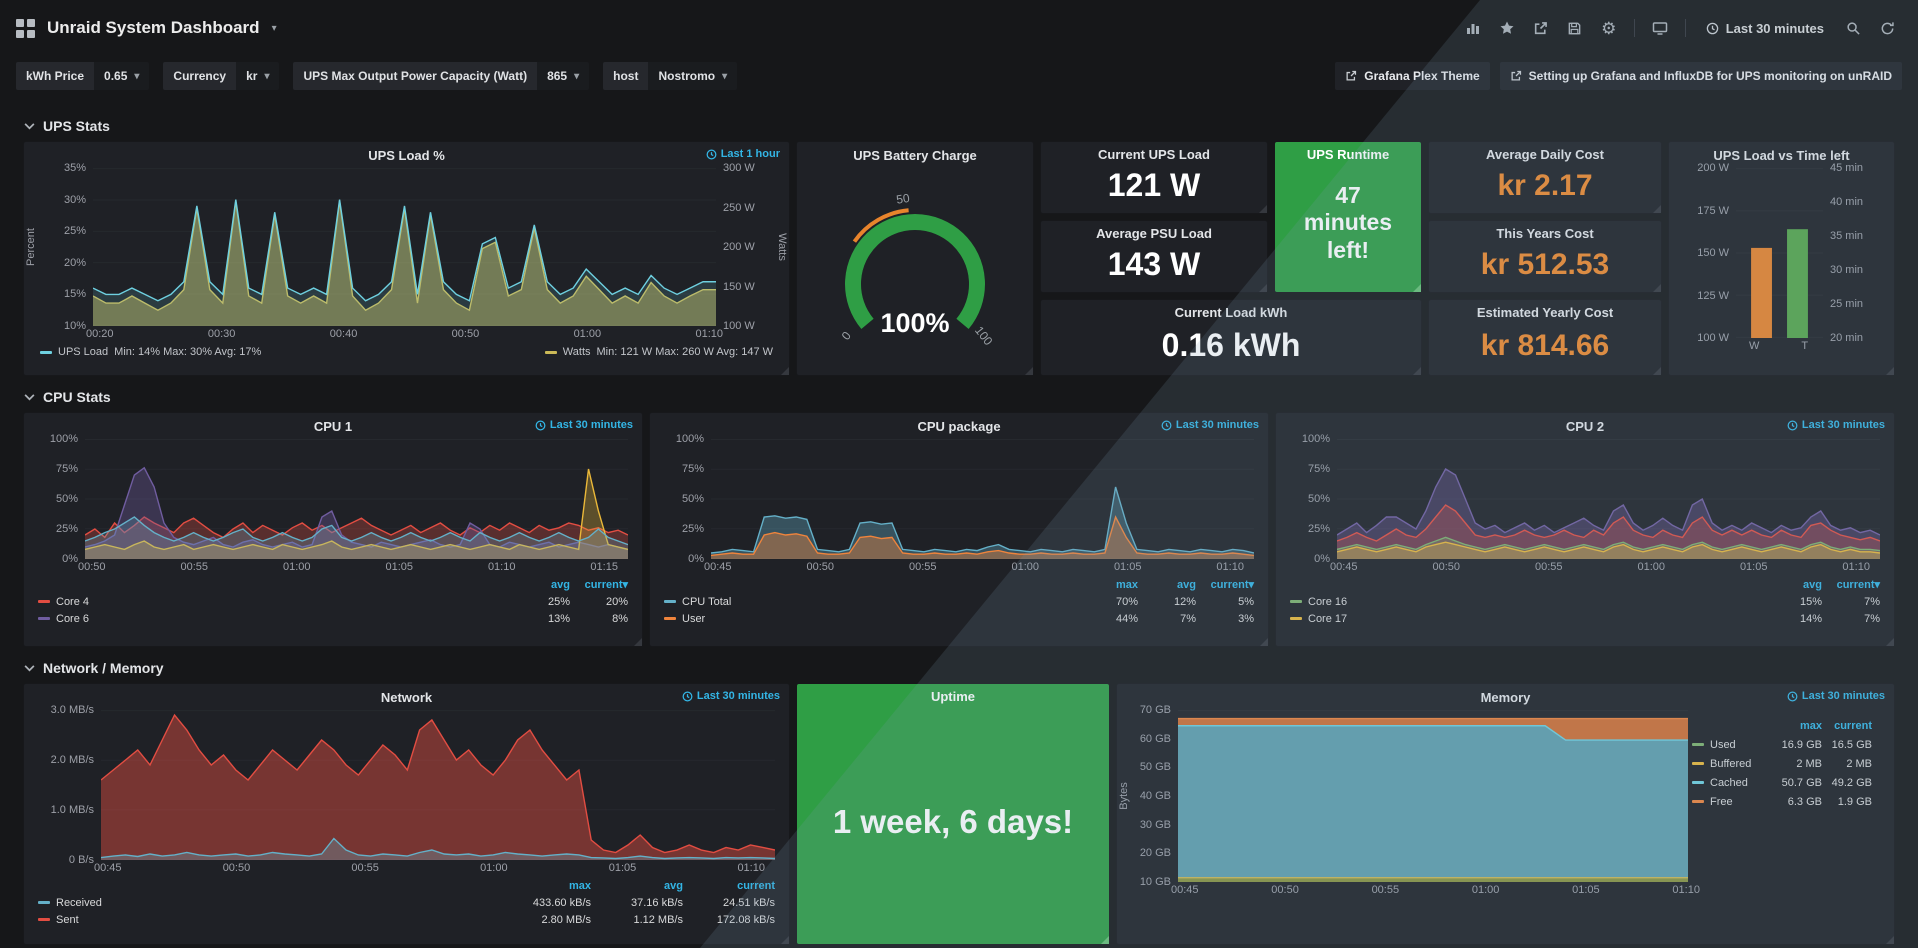  Describe the element at coordinates (1154, 233) in the screenshot. I see `panel-title: Average PSU Load` at that location.